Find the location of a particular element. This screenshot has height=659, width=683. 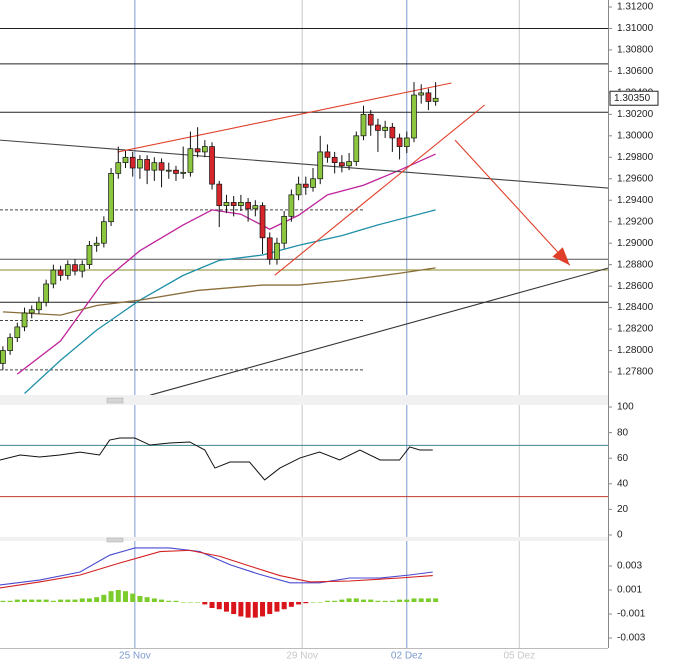

y-tick-label: 1.30800 is located at coordinates (635, 50).